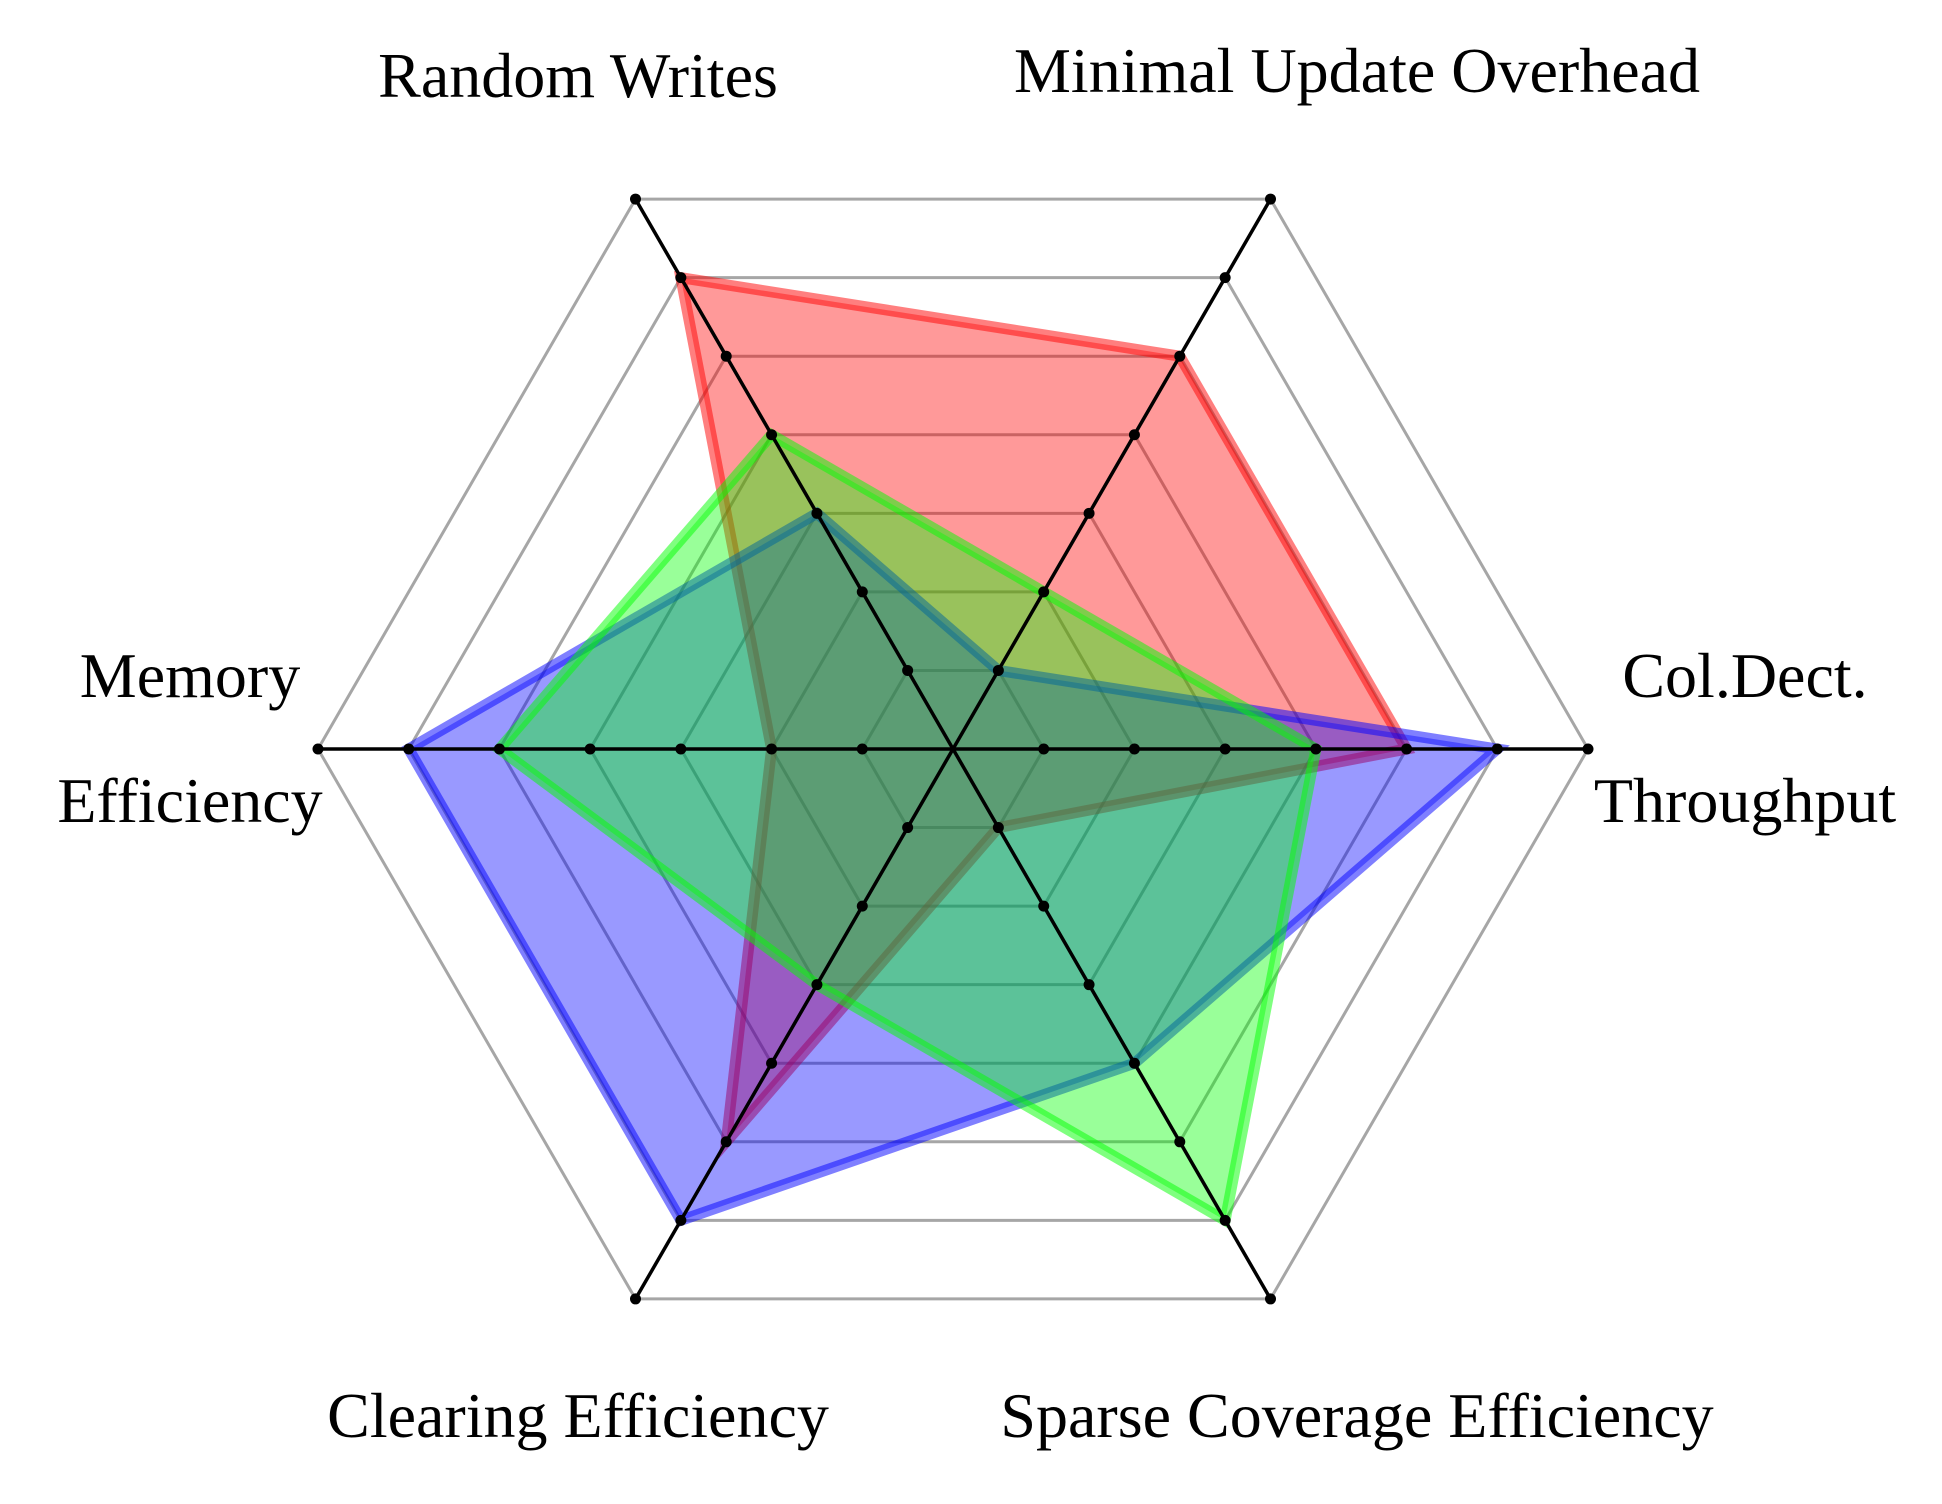 Image resolution: width=1942 pixels, height=1504 pixels. What do you see at coordinates (190, 675) in the screenshot?
I see `axis-label-memory: Memory` at bounding box center [190, 675].